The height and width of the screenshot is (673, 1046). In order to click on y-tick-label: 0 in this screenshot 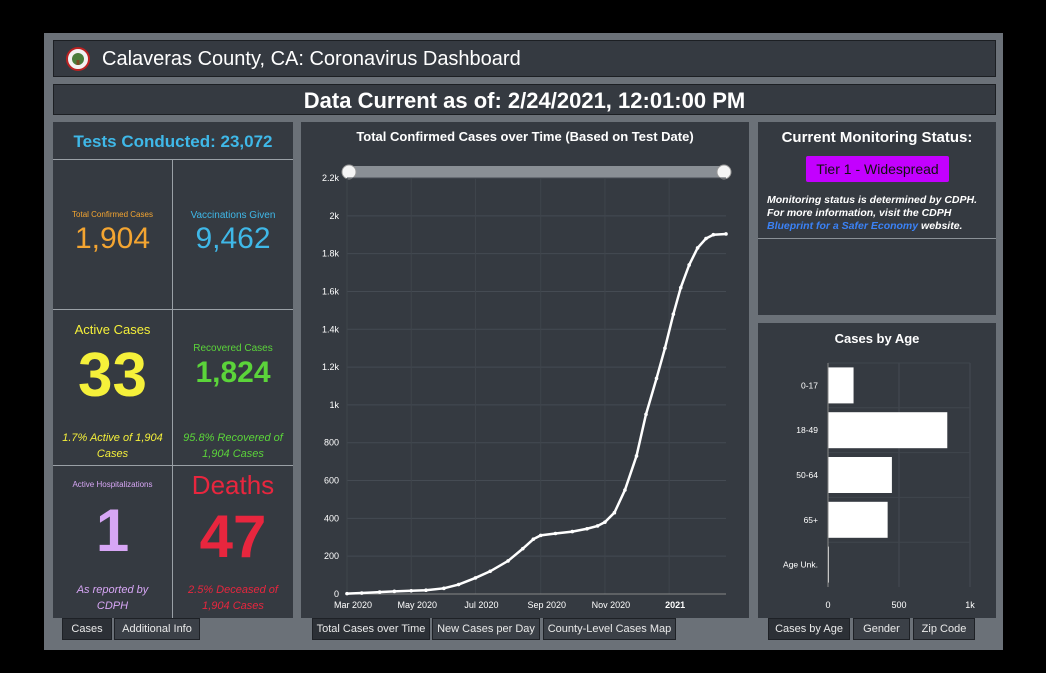, I will do `click(336, 594)`.